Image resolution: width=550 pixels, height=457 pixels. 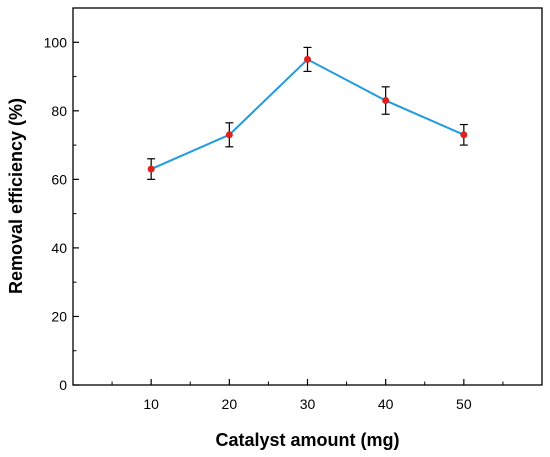 I want to click on y-tick-label: 0, so click(x=63, y=385).